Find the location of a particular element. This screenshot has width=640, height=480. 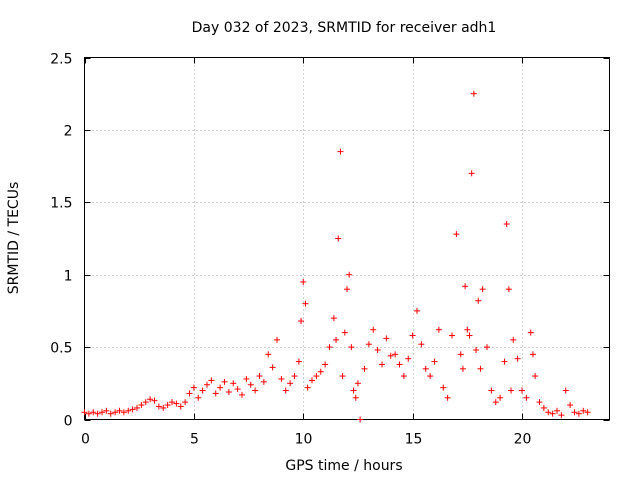

x-tick-label: 5 is located at coordinates (194, 440).